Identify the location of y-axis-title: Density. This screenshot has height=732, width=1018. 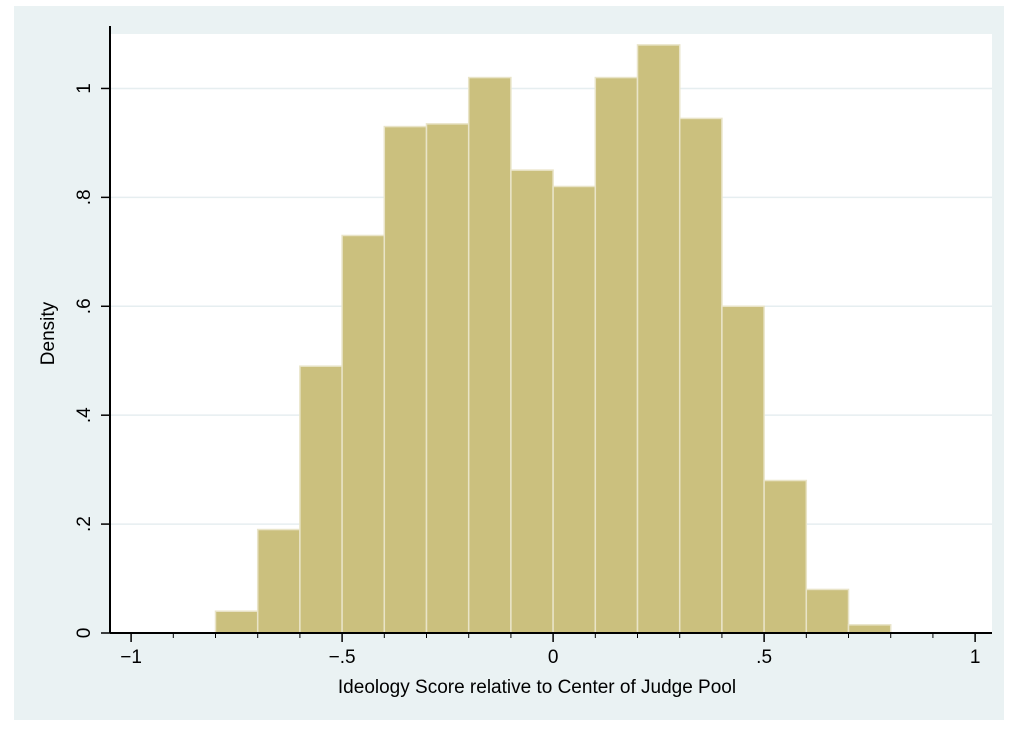
(48, 333).